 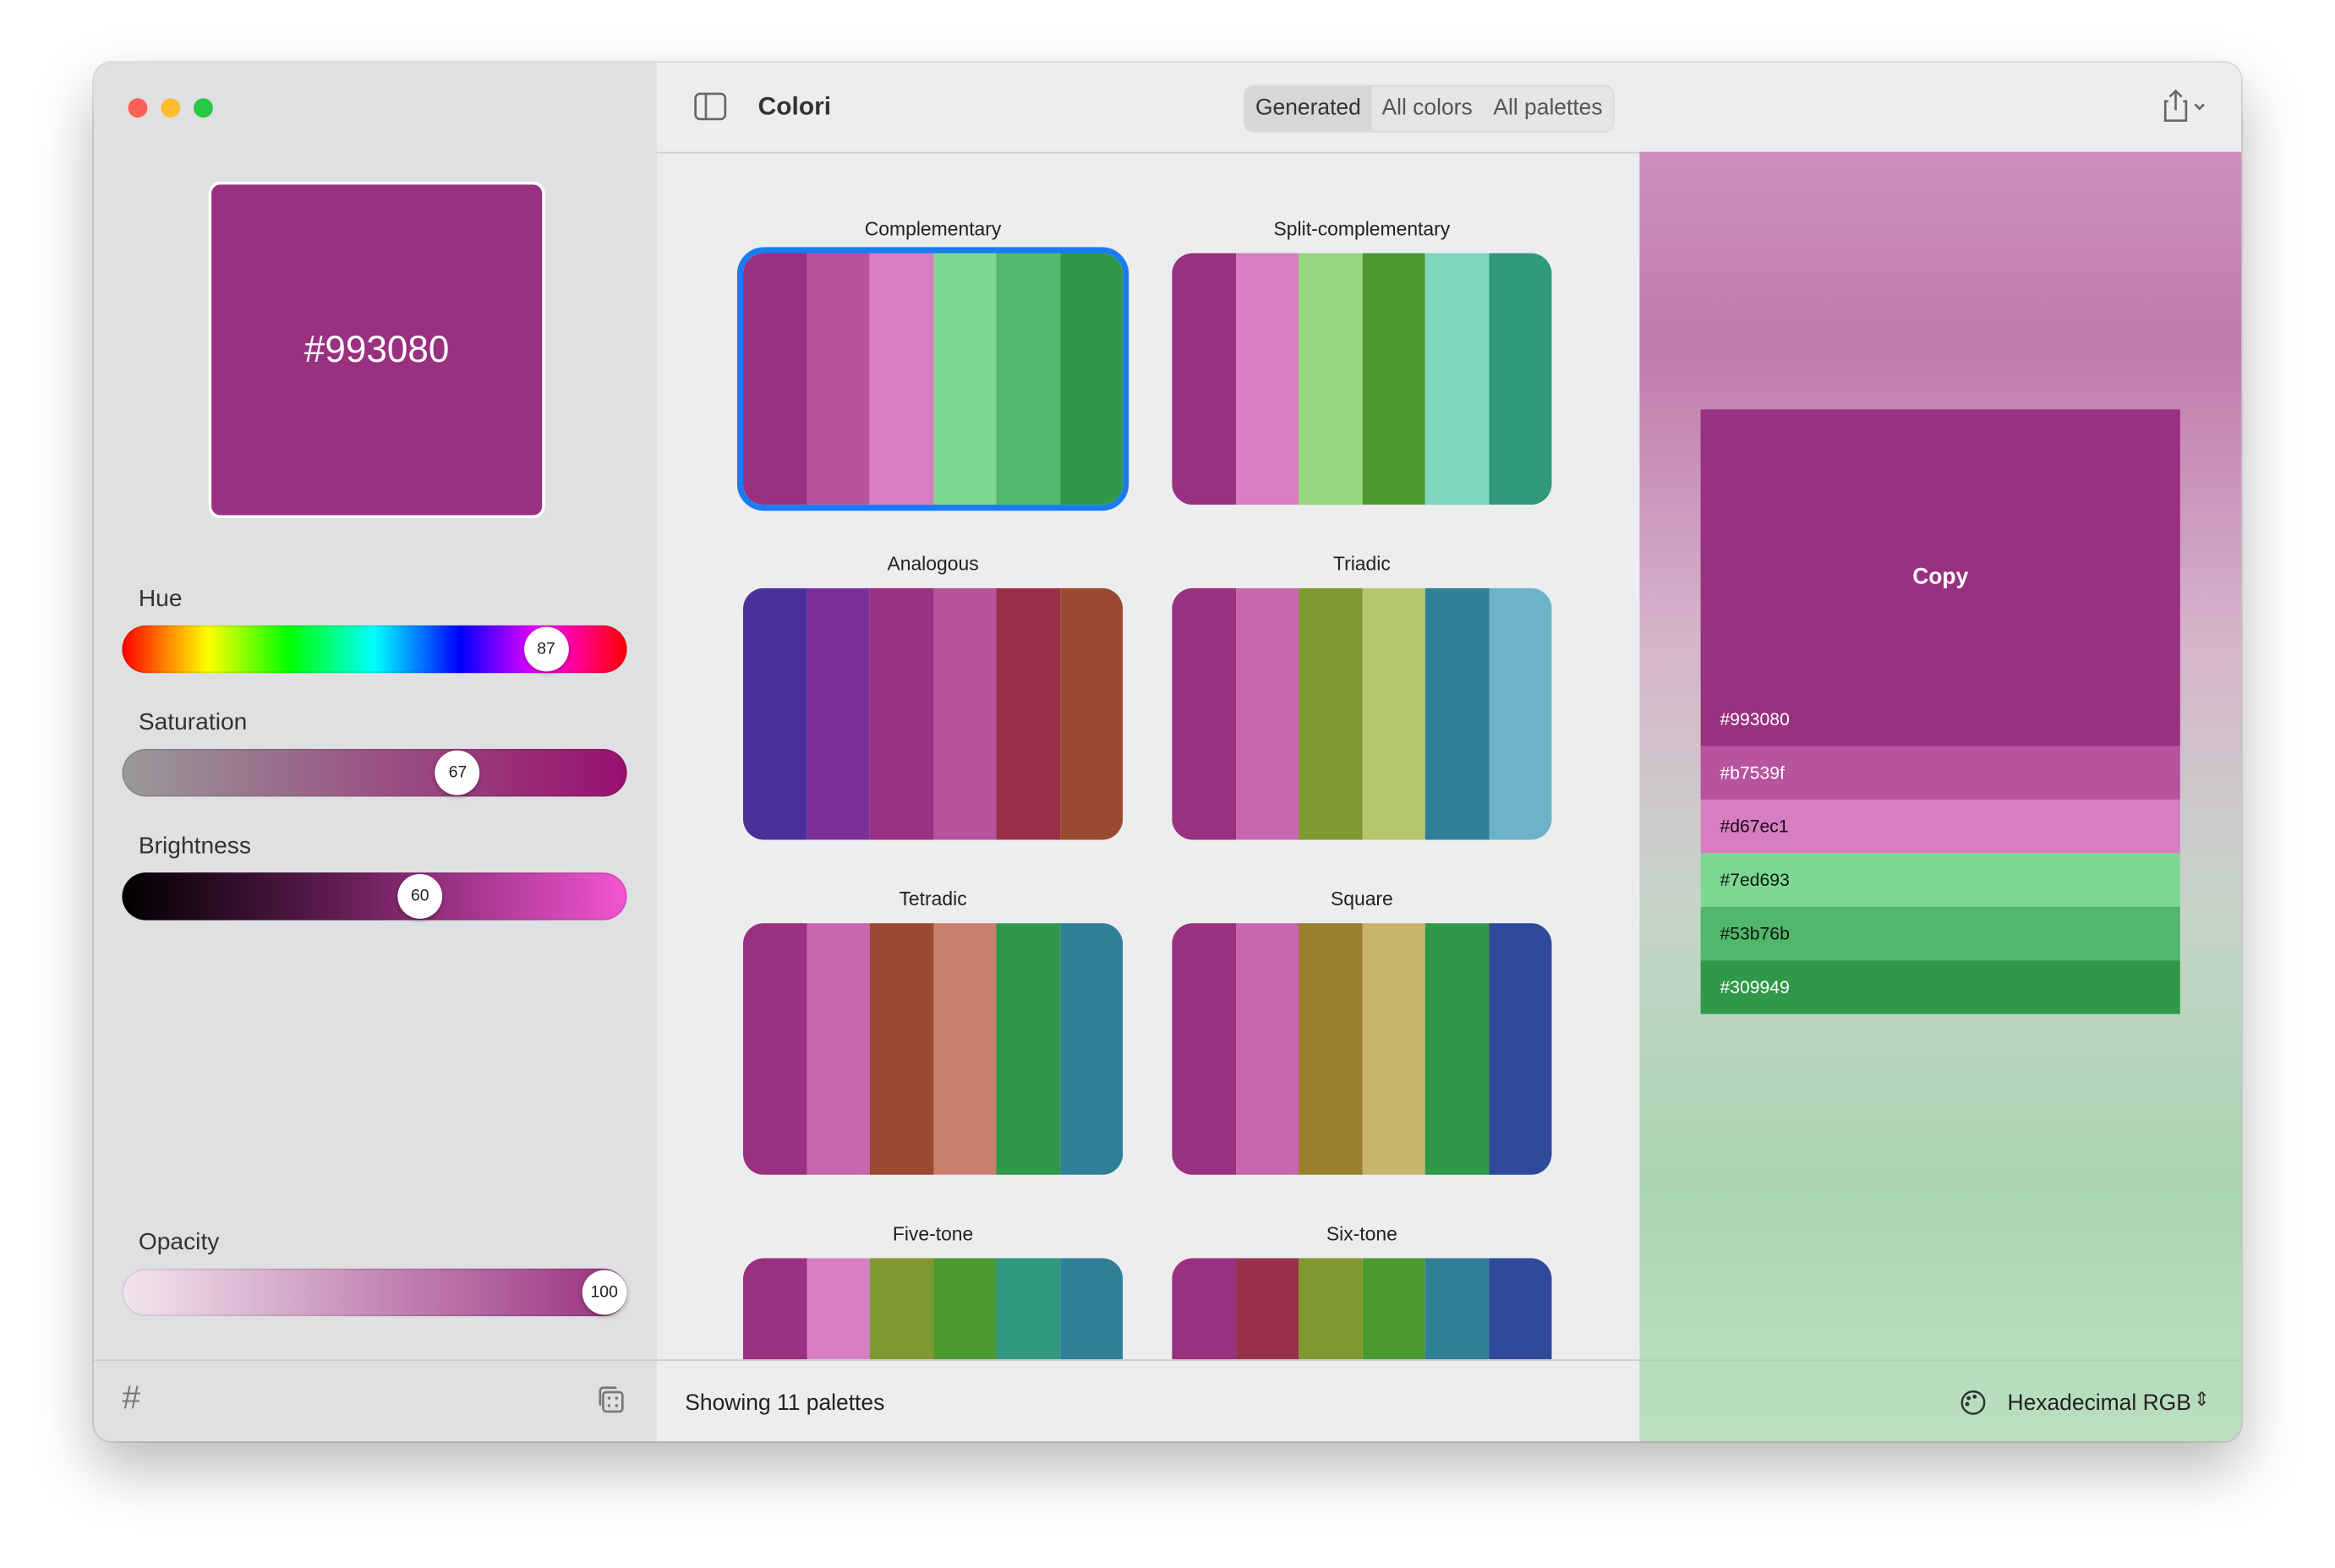 What do you see at coordinates (1361, 1233) in the screenshot?
I see `palette-name: Six-tone` at bounding box center [1361, 1233].